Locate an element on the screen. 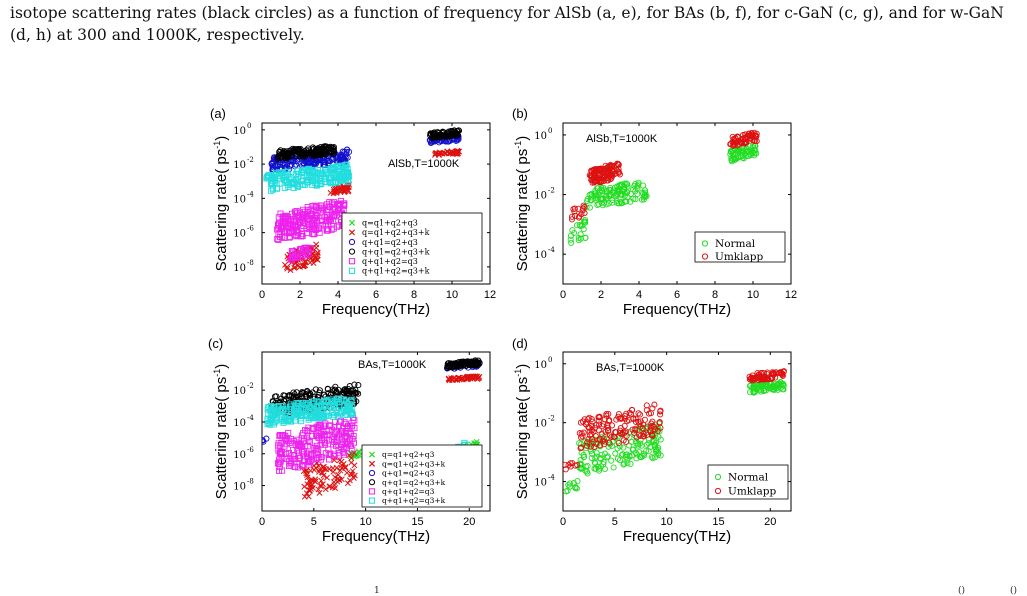 Image resolution: width=1027 pixels, height=596 pixels. series-q-q1-q2-q3 is located at coordinates (311, 230).